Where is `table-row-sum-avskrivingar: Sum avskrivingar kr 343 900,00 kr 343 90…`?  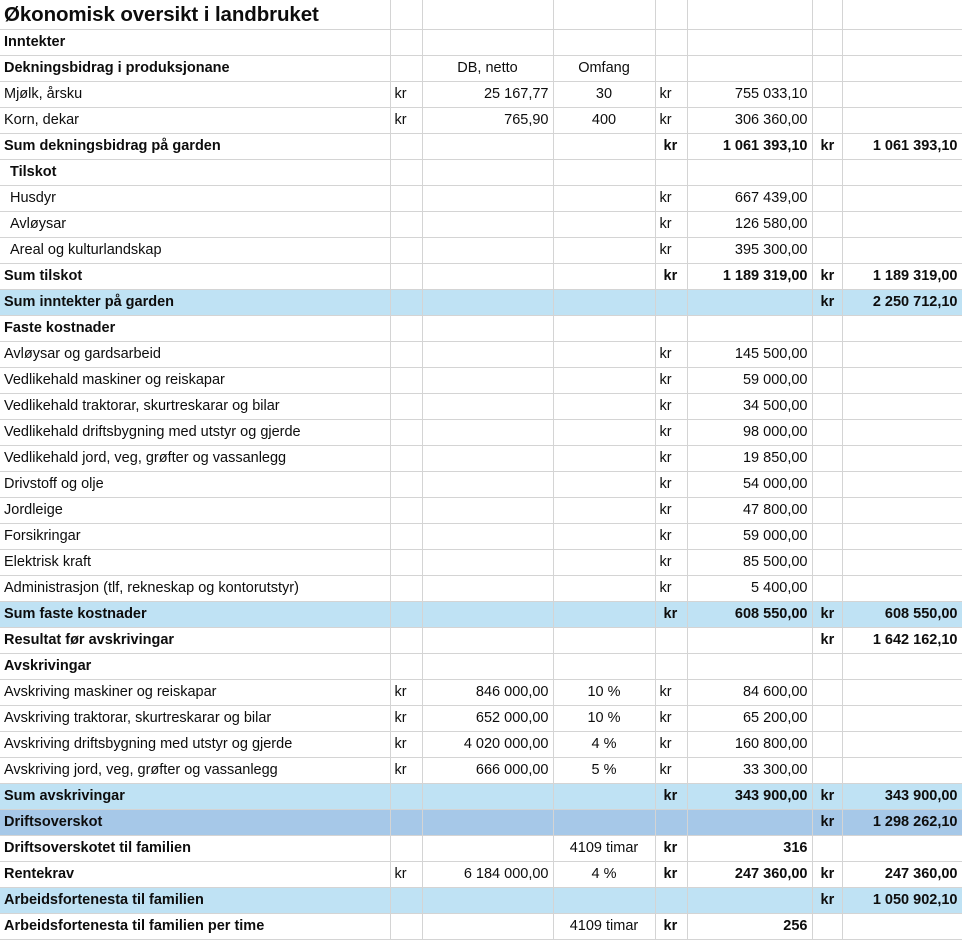 table-row-sum-avskrivingar: Sum avskrivingar kr 343 900,00 kr 343 90… is located at coordinates (481, 796).